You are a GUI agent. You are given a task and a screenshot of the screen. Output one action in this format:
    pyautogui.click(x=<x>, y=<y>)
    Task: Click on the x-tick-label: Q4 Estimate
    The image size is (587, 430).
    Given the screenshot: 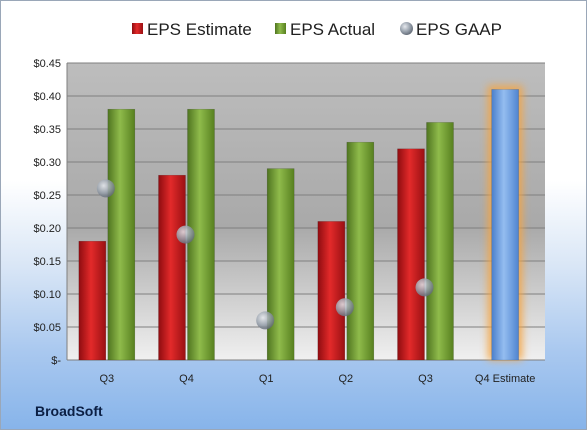 What is the action you would take?
    pyautogui.click(x=505, y=379)
    